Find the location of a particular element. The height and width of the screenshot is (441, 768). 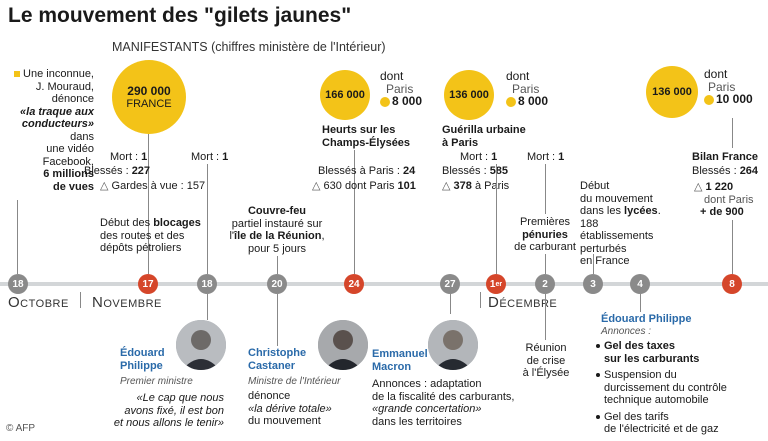

bullet-icon is located at coordinates (598, 375).